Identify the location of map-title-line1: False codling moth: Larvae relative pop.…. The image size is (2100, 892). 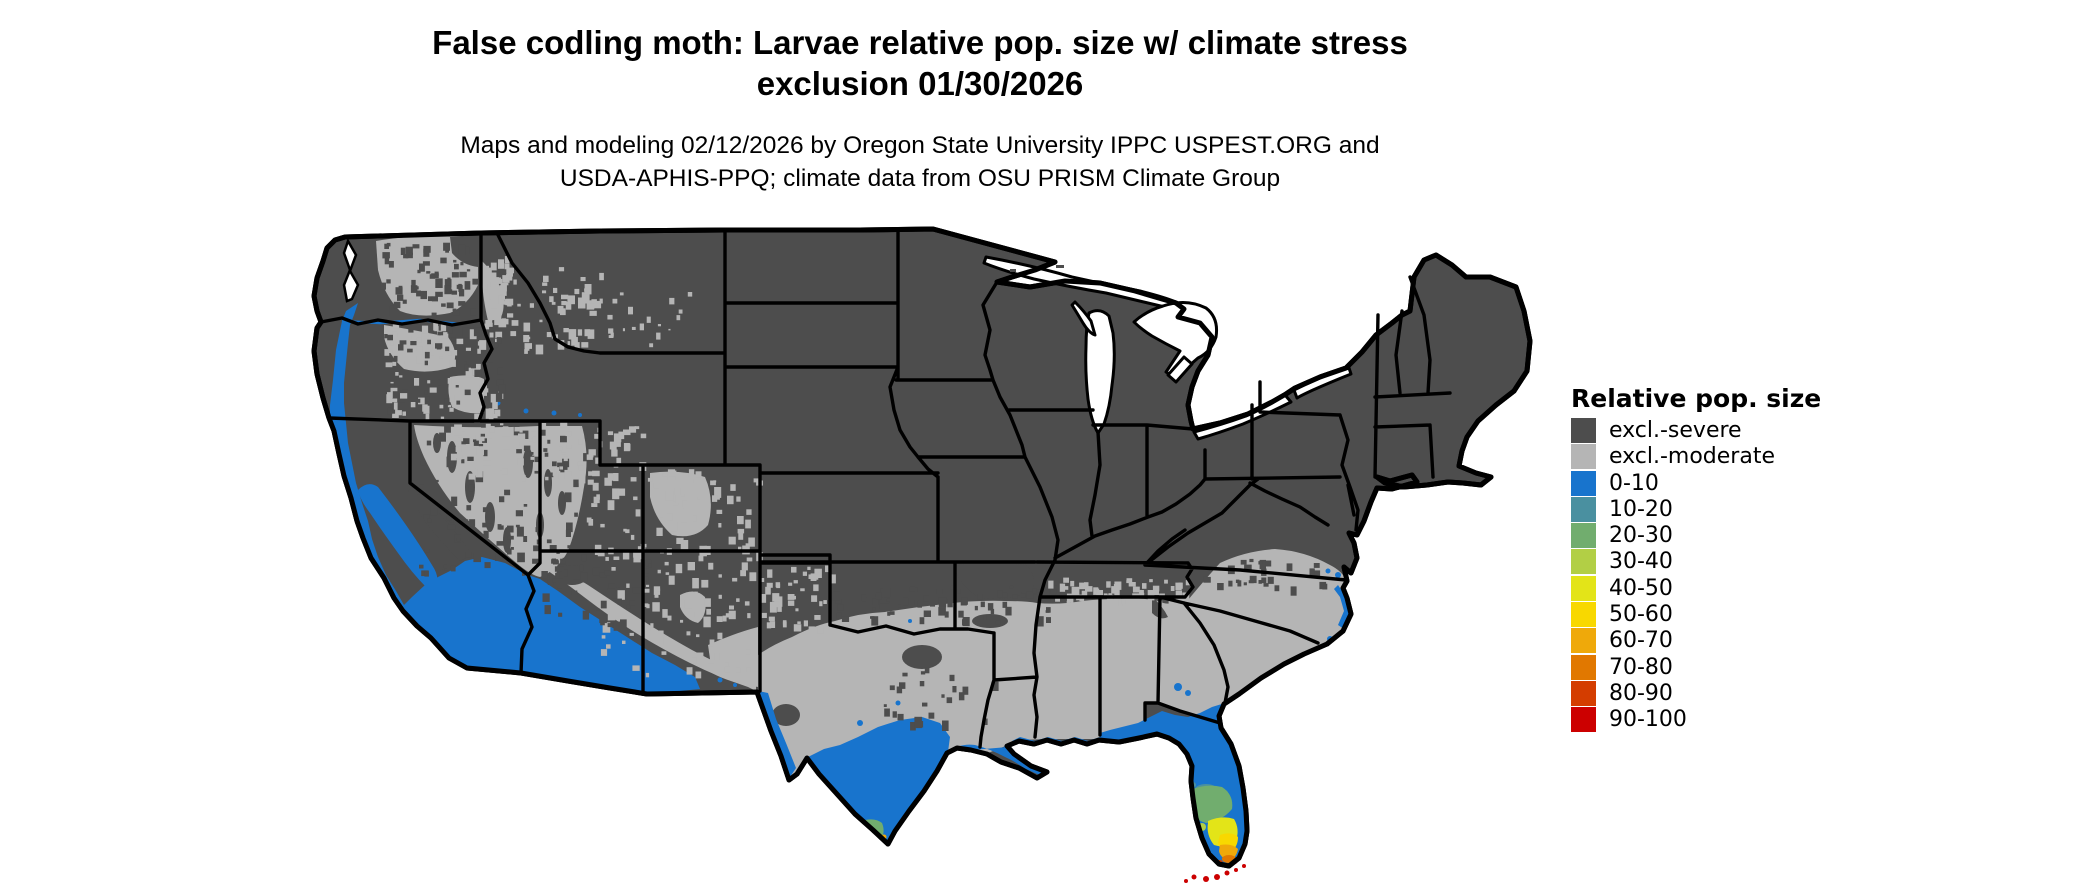
(920, 42).